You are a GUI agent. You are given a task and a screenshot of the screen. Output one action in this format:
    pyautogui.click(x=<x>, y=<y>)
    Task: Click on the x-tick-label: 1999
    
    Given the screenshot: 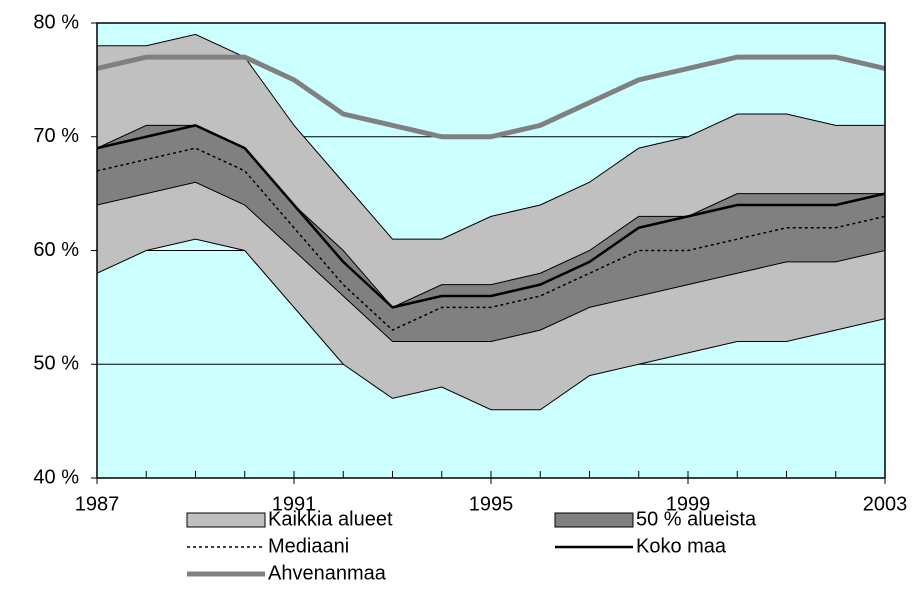 What is the action you would take?
    pyautogui.click(x=688, y=504)
    